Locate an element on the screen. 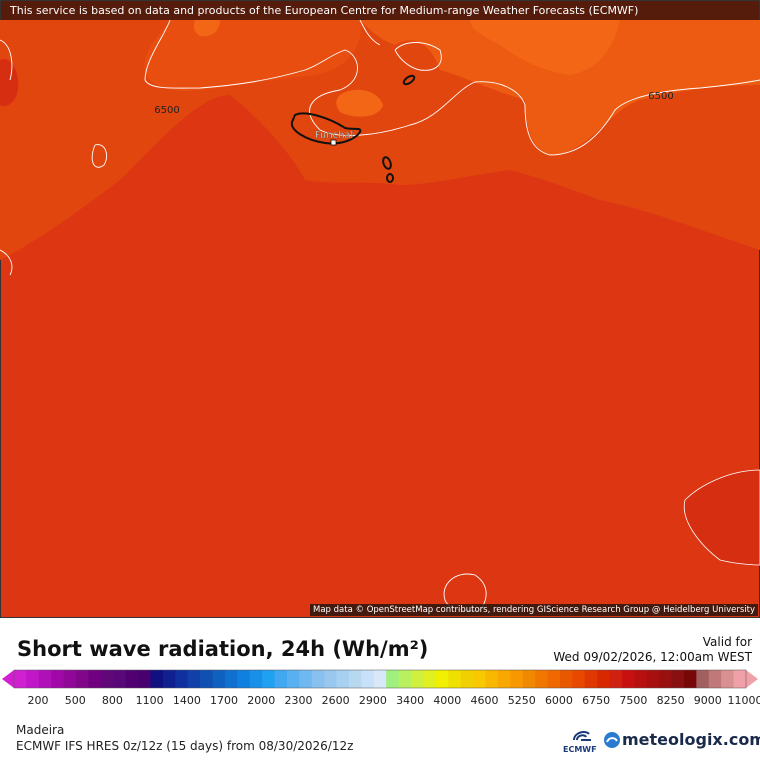 This screenshot has width=760, height=760. ecmwf-logo is located at coordinates (582, 736).